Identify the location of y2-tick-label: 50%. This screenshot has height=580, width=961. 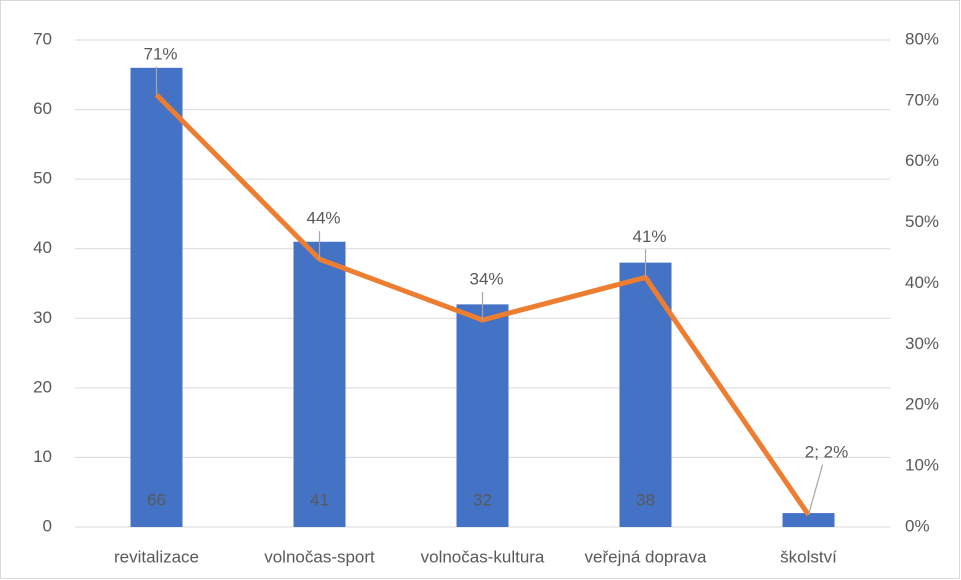
(922, 221).